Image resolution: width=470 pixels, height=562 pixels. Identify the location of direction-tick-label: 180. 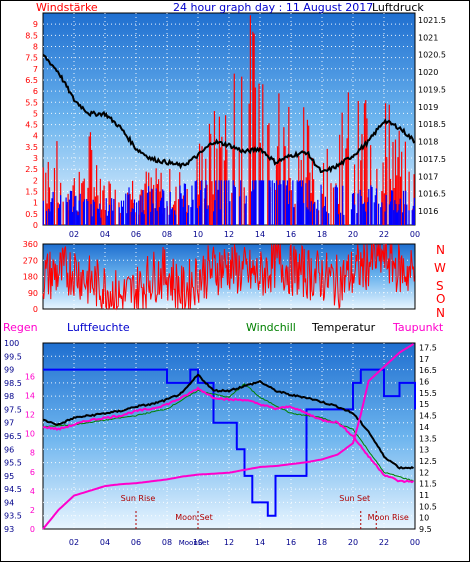
(30, 277).